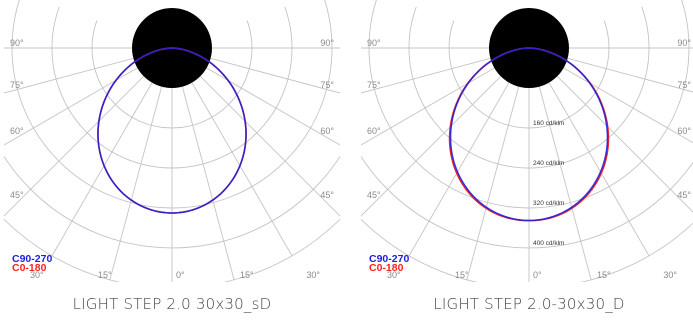 This screenshot has width=693, height=320. Describe the element at coordinates (548, 243) in the screenshot. I see `ring-label-400: 400 cd/klm` at that location.